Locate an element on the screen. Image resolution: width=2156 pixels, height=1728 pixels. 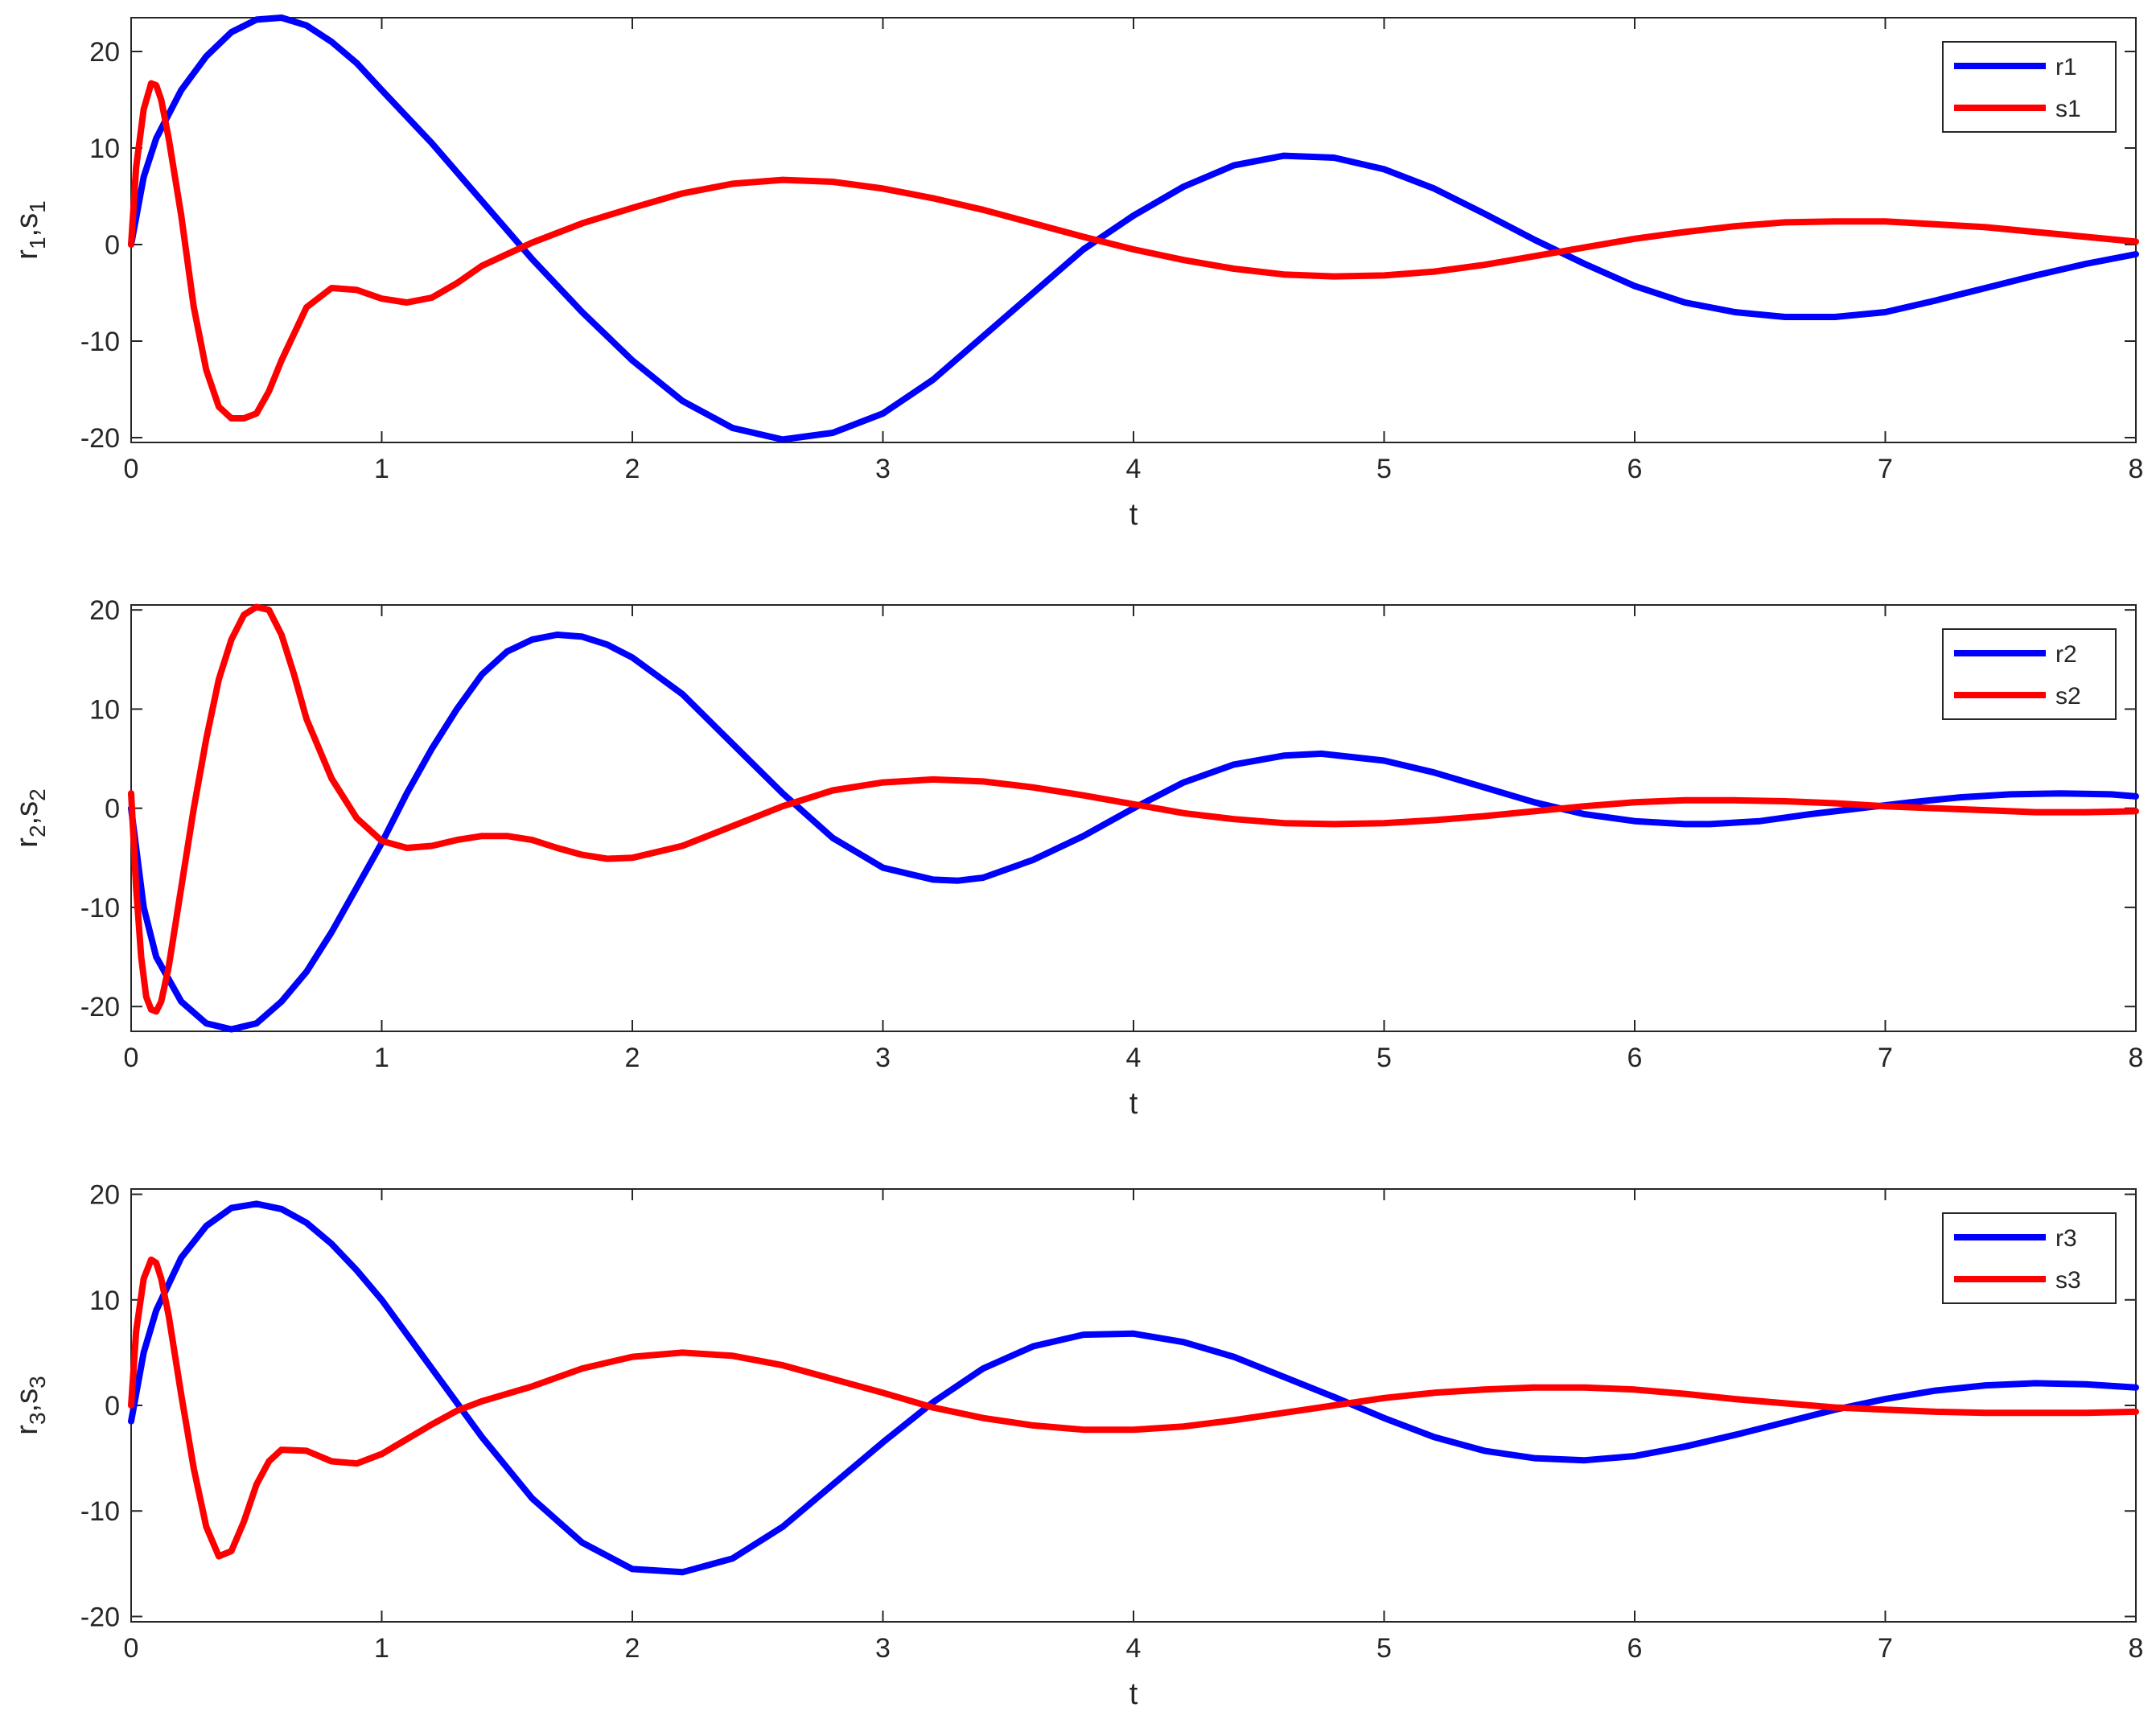
legend-label-r3: r3 is located at coordinates (2066, 1239).